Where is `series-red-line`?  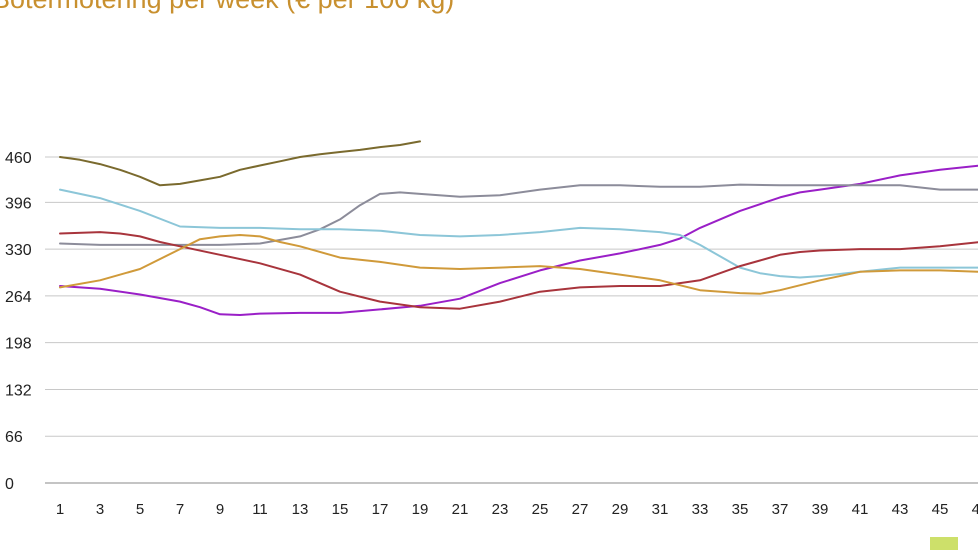
series-red-line is located at coordinates (518, 270).